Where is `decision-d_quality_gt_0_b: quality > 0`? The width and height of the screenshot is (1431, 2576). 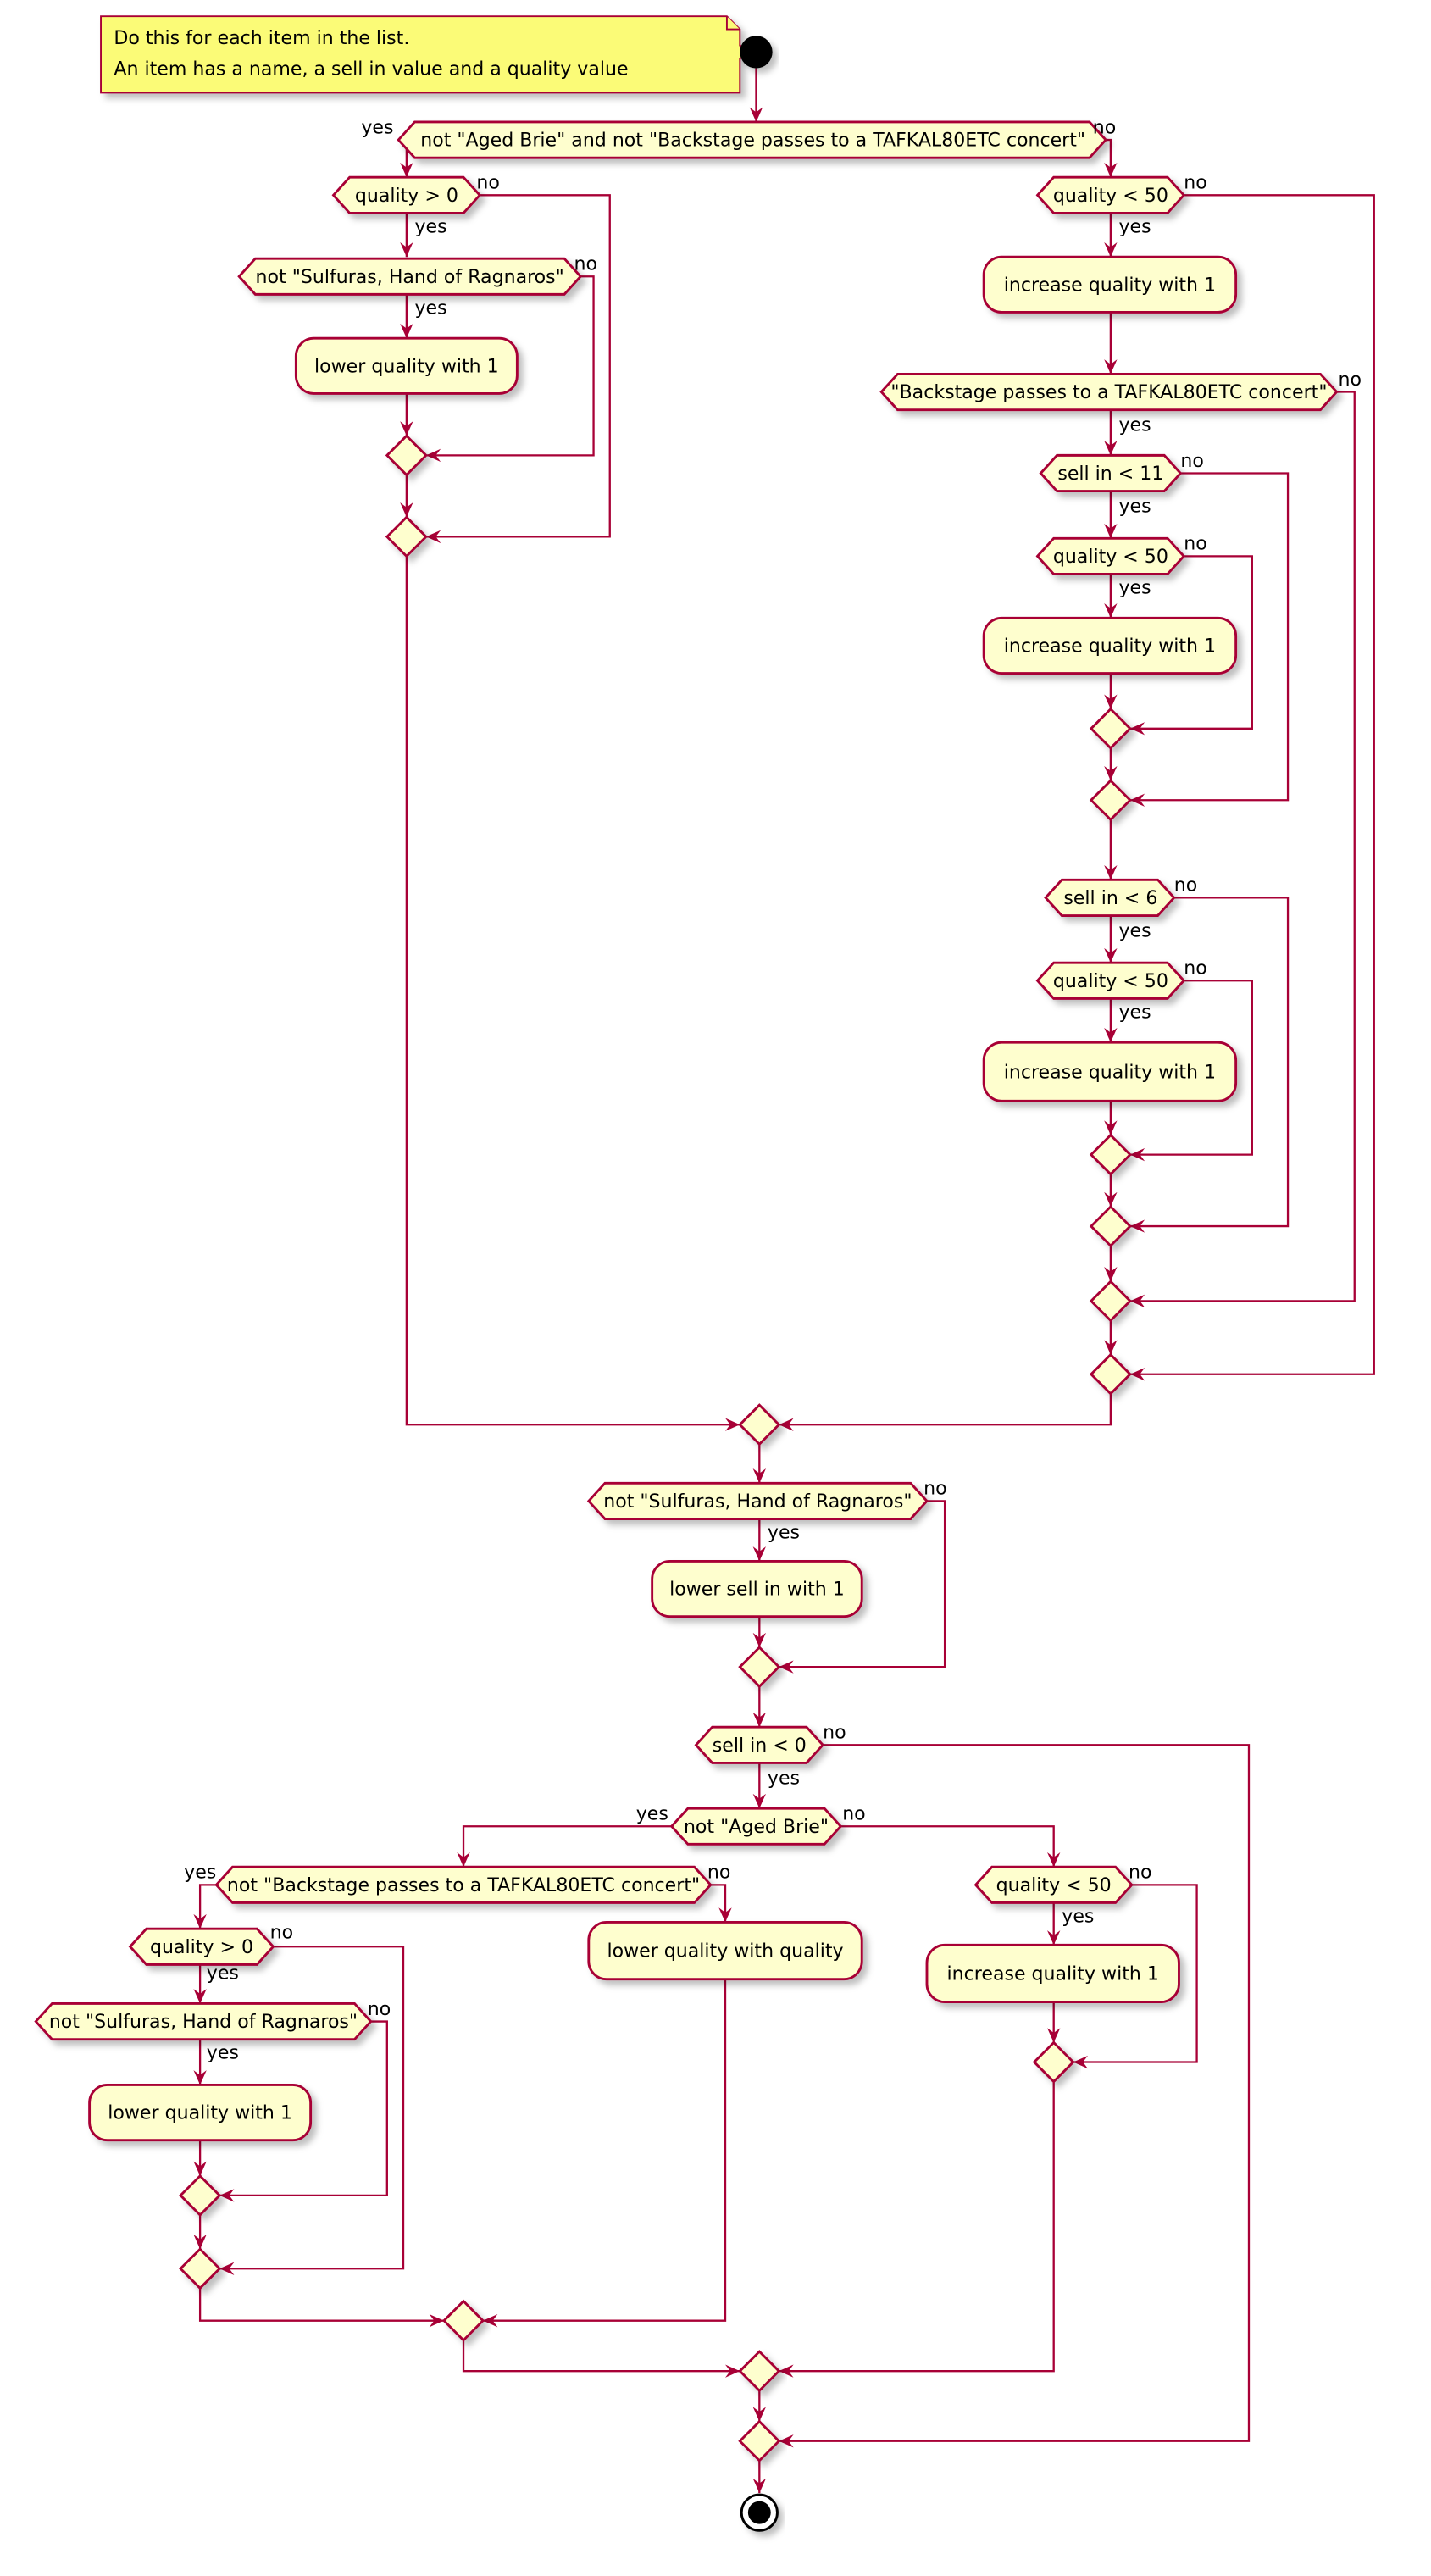
decision-d_quality_gt_0_b: quality > 0 is located at coordinates (201, 1946).